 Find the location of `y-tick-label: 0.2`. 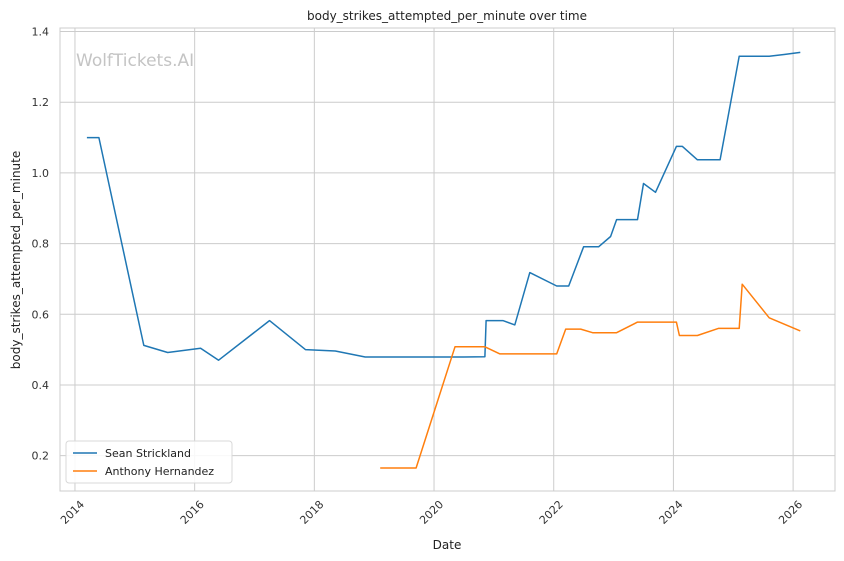

y-tick-label: 0.2 is located at coordinates (41, 456).